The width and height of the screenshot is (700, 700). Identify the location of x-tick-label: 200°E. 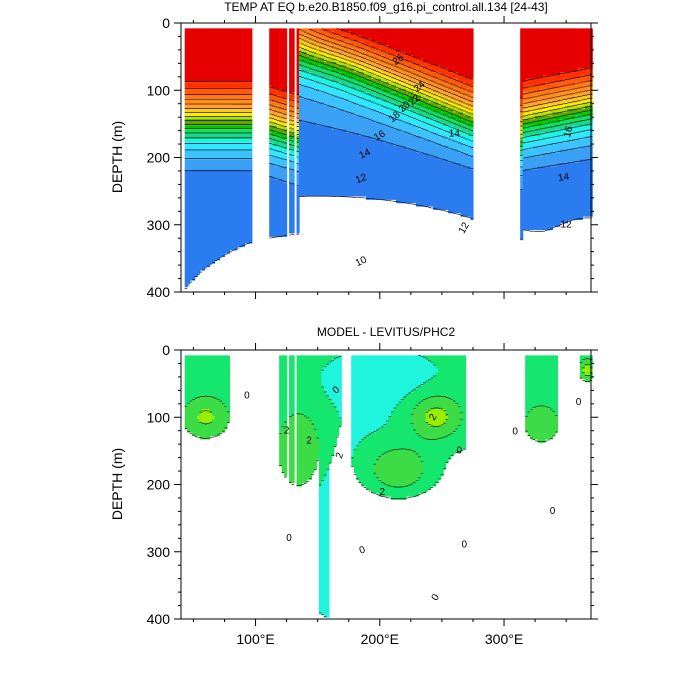
(380, 639).